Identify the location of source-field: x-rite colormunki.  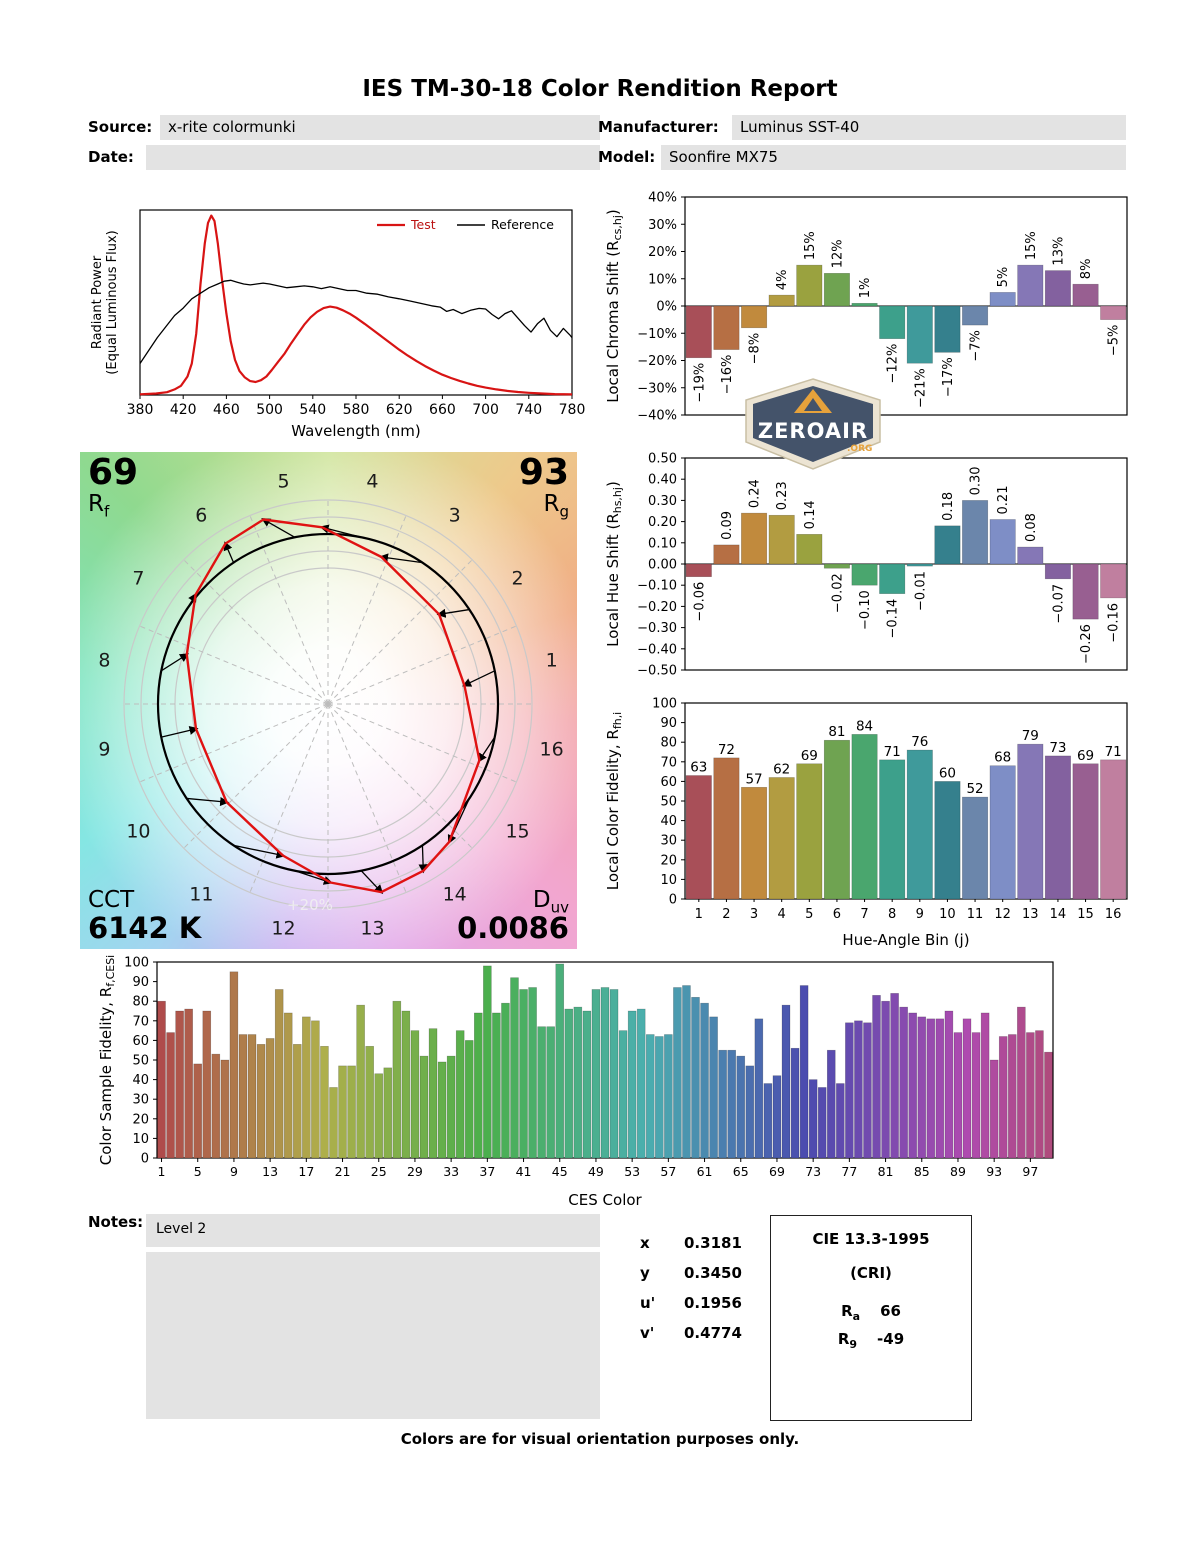
(380, 127).